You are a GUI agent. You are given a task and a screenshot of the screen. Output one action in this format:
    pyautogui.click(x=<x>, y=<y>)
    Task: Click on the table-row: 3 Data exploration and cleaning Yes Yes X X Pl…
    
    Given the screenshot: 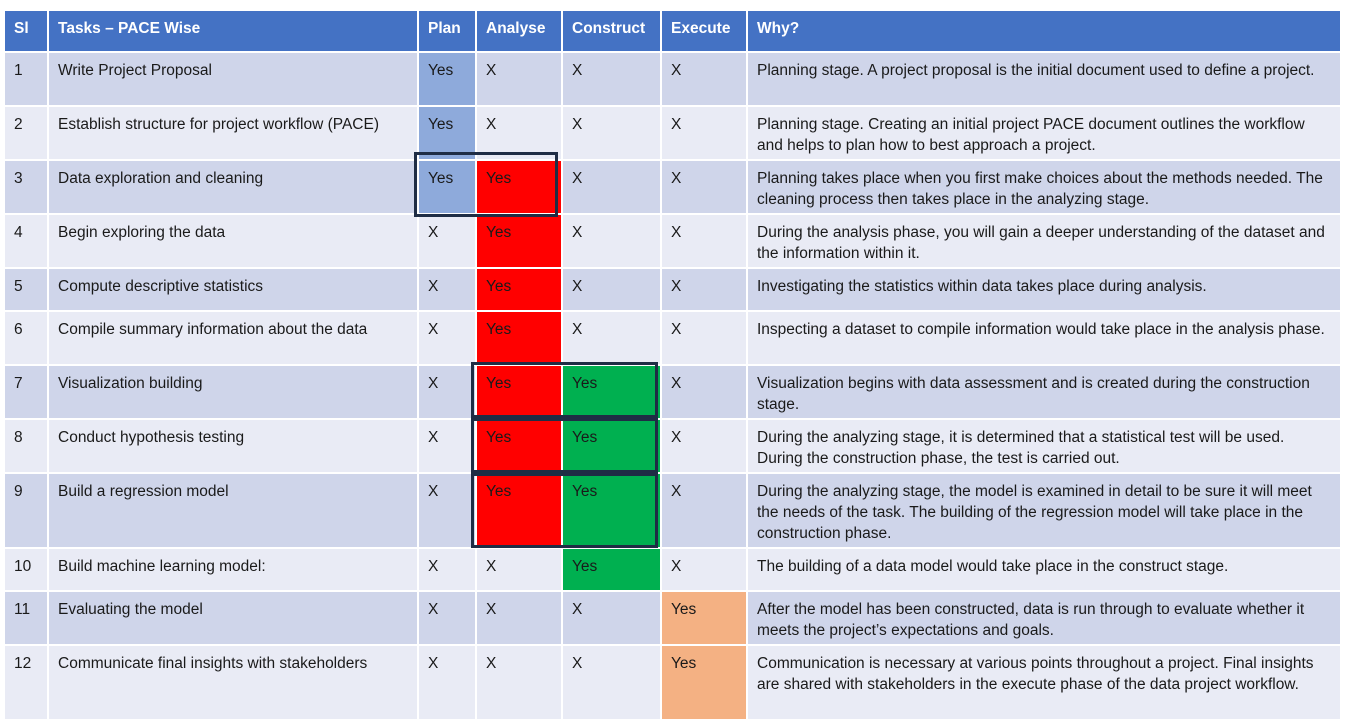 What is the action you would take?
    pyautogui.click(x=672, y=187)
    